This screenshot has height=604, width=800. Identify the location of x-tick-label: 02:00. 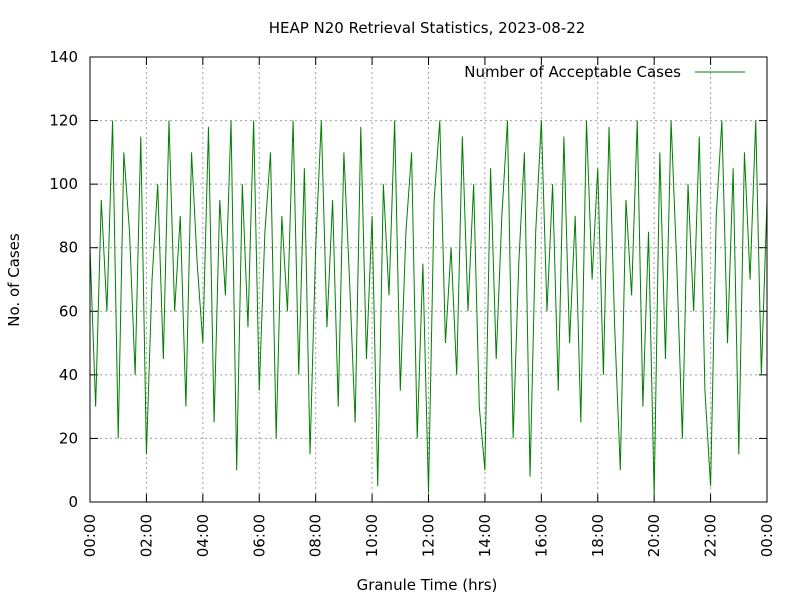
(146, 535).